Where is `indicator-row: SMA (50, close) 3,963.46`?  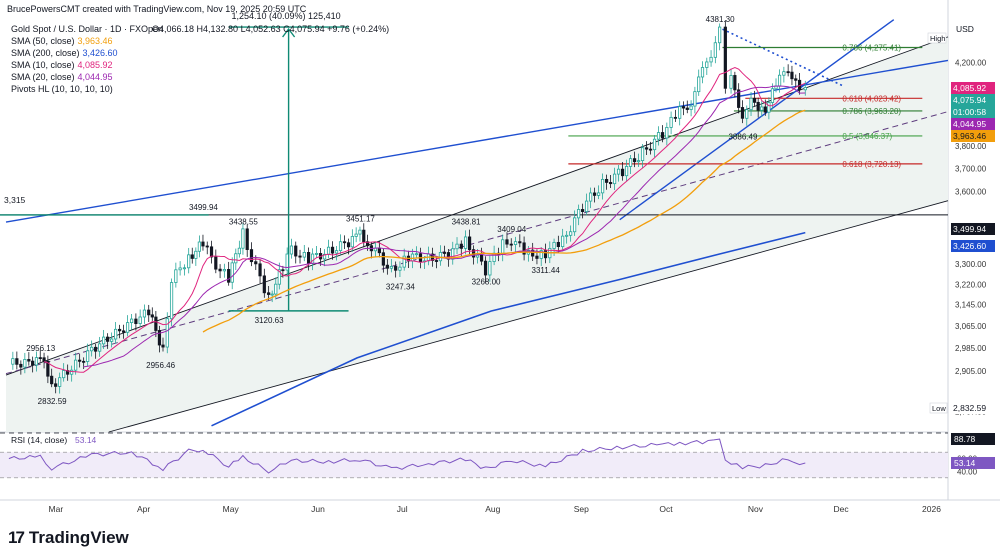
indicator-row: SMA (50, close) 3,963.46 is located at coordinates (62, 41).